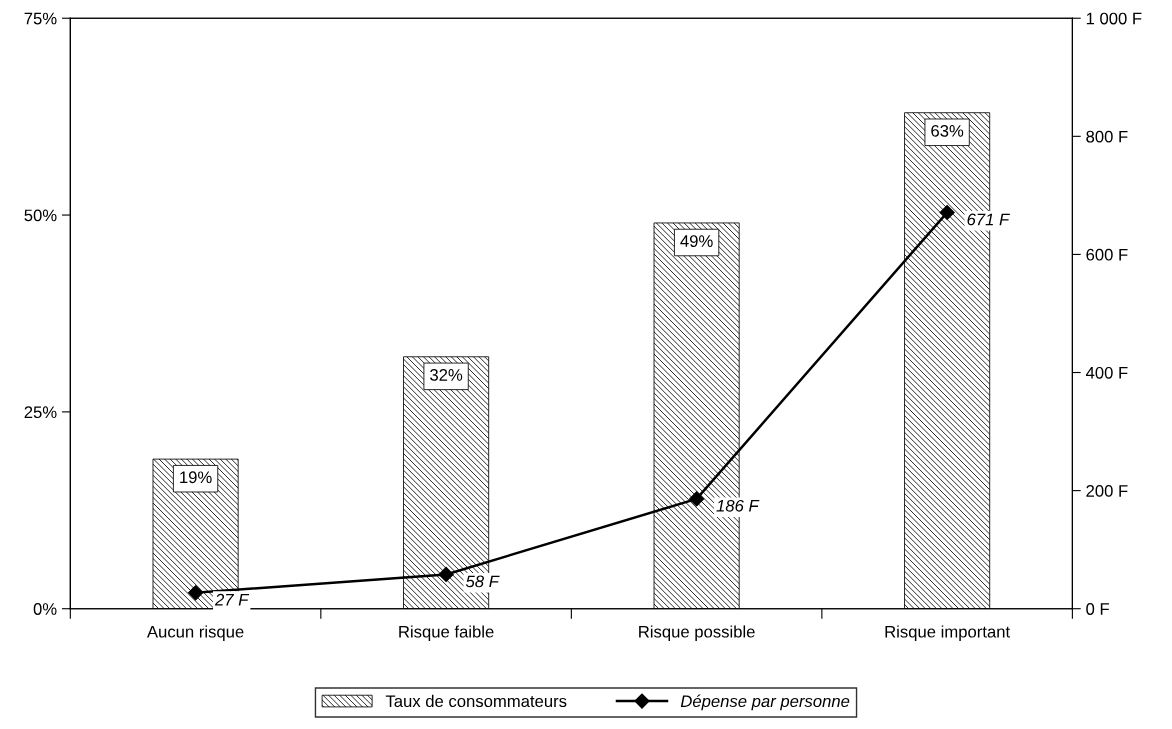 Image resolution: width=1172 pixels, height=729 pixels. I want to click on y2-tick-label: 400 F, so click(1106, 372).